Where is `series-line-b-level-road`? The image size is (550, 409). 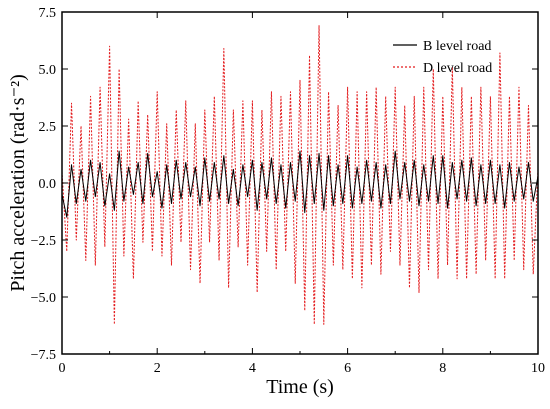 series-line-b-level-road is located at coordinates (300, 184).